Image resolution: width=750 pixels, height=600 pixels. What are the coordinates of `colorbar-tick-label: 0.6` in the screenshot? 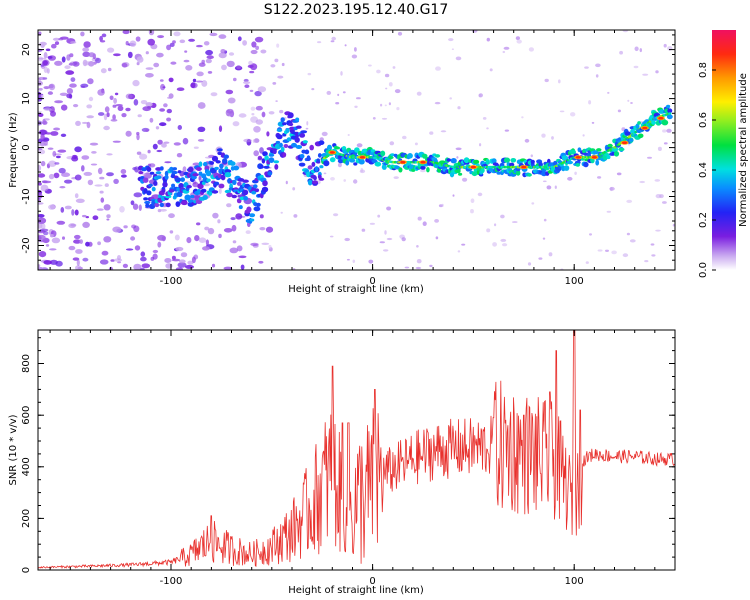 It's located at (703, 120).